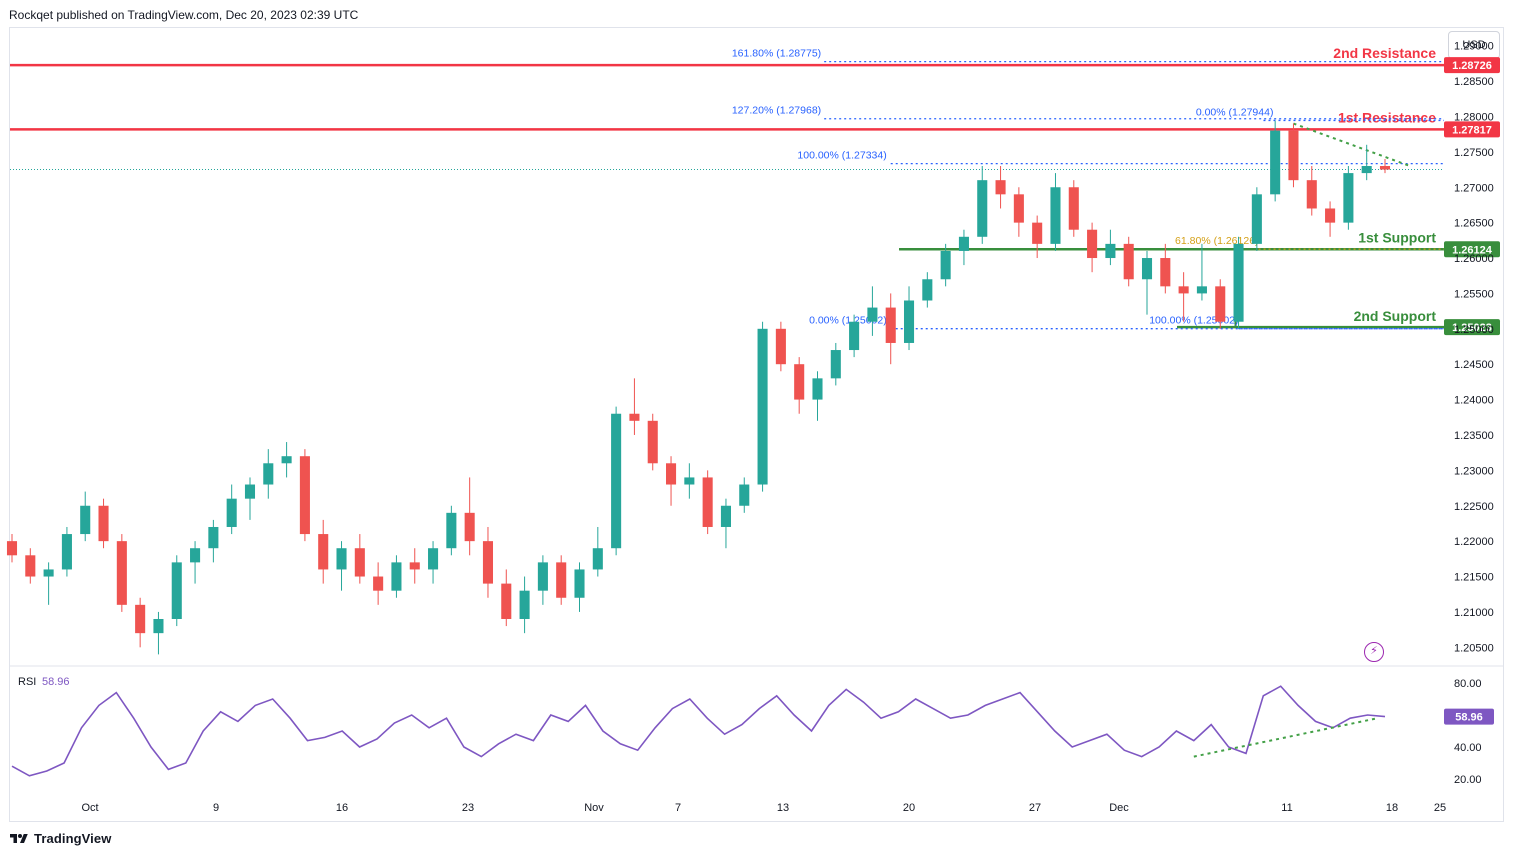  I want to click on time-tick-label: 20, so click(909, 808).